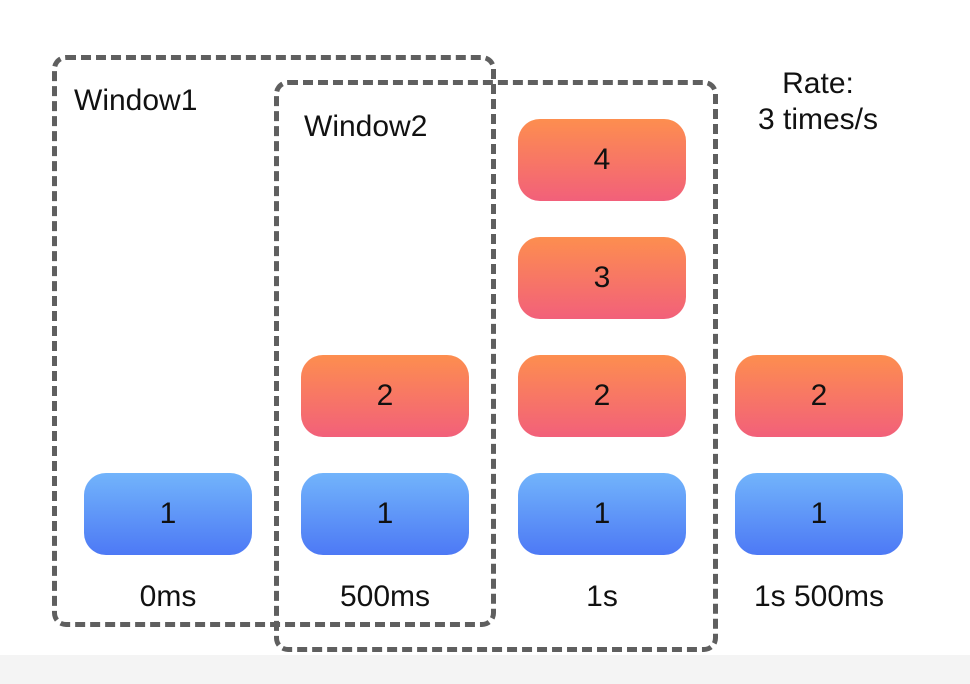  Describe the element at coordinates (602, 160) in the screenshot. I see `request-box: 4` at that location.